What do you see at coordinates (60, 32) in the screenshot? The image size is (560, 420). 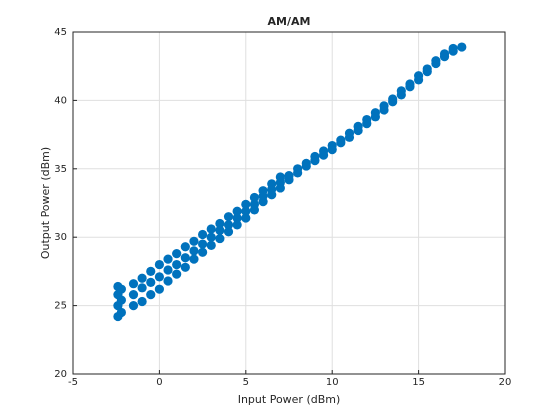 I see `y-tick-label: 45` at bounding box center [60, 32].